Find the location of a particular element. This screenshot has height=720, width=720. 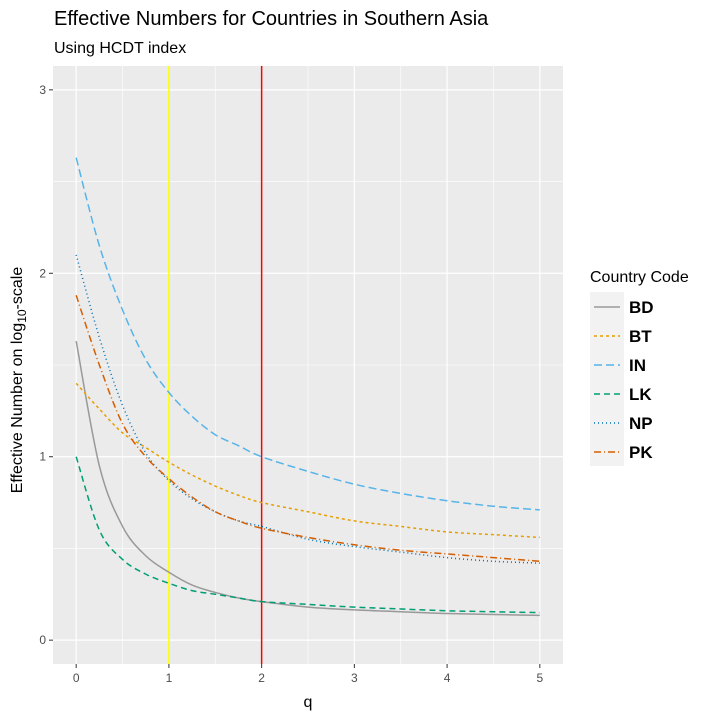

x-tick-label: 4 is located at coordinates (447, 678).